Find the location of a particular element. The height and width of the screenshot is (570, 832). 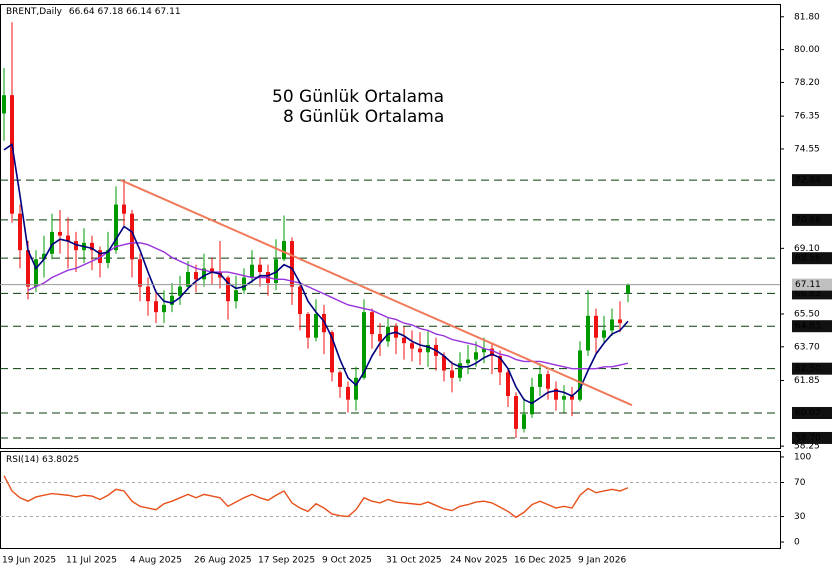

level-label: 60.07 is located at coordinates (808, 413).